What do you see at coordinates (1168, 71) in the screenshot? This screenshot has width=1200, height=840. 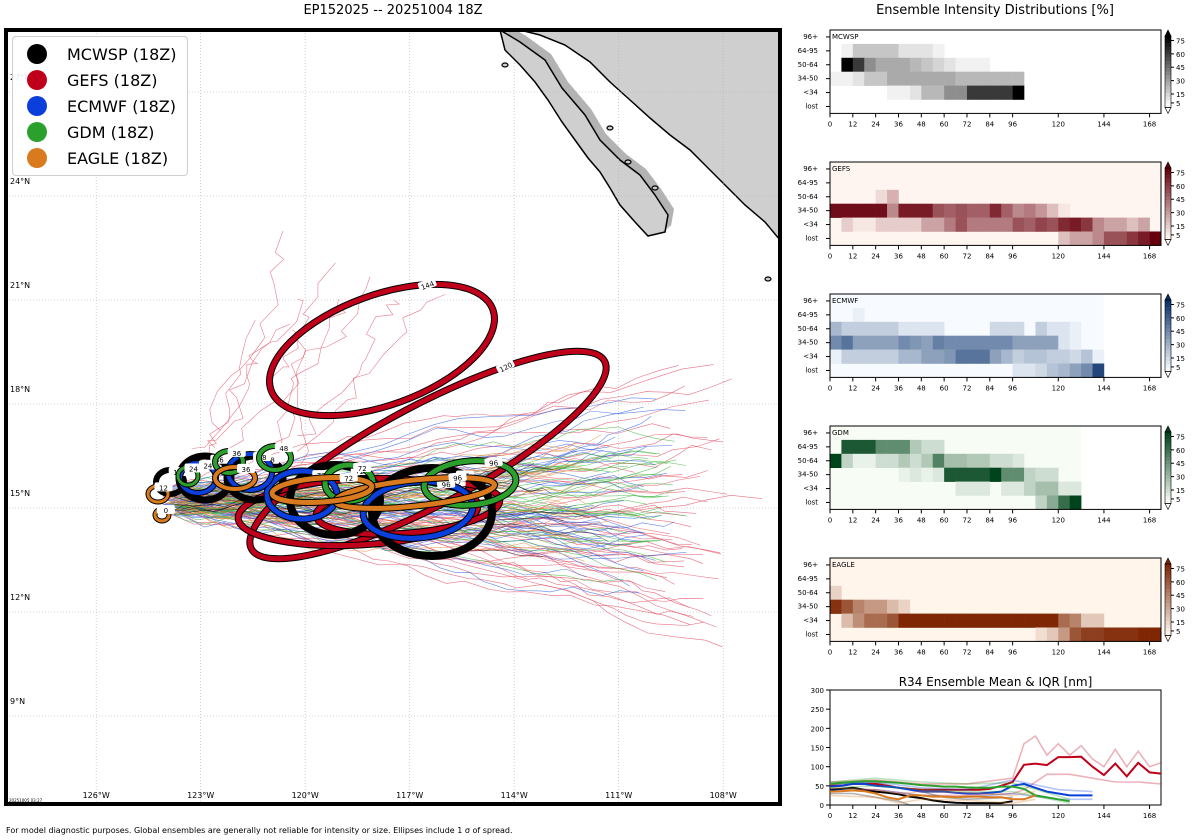 I see `colorbar-frame` at bounding box center [1168, 71].